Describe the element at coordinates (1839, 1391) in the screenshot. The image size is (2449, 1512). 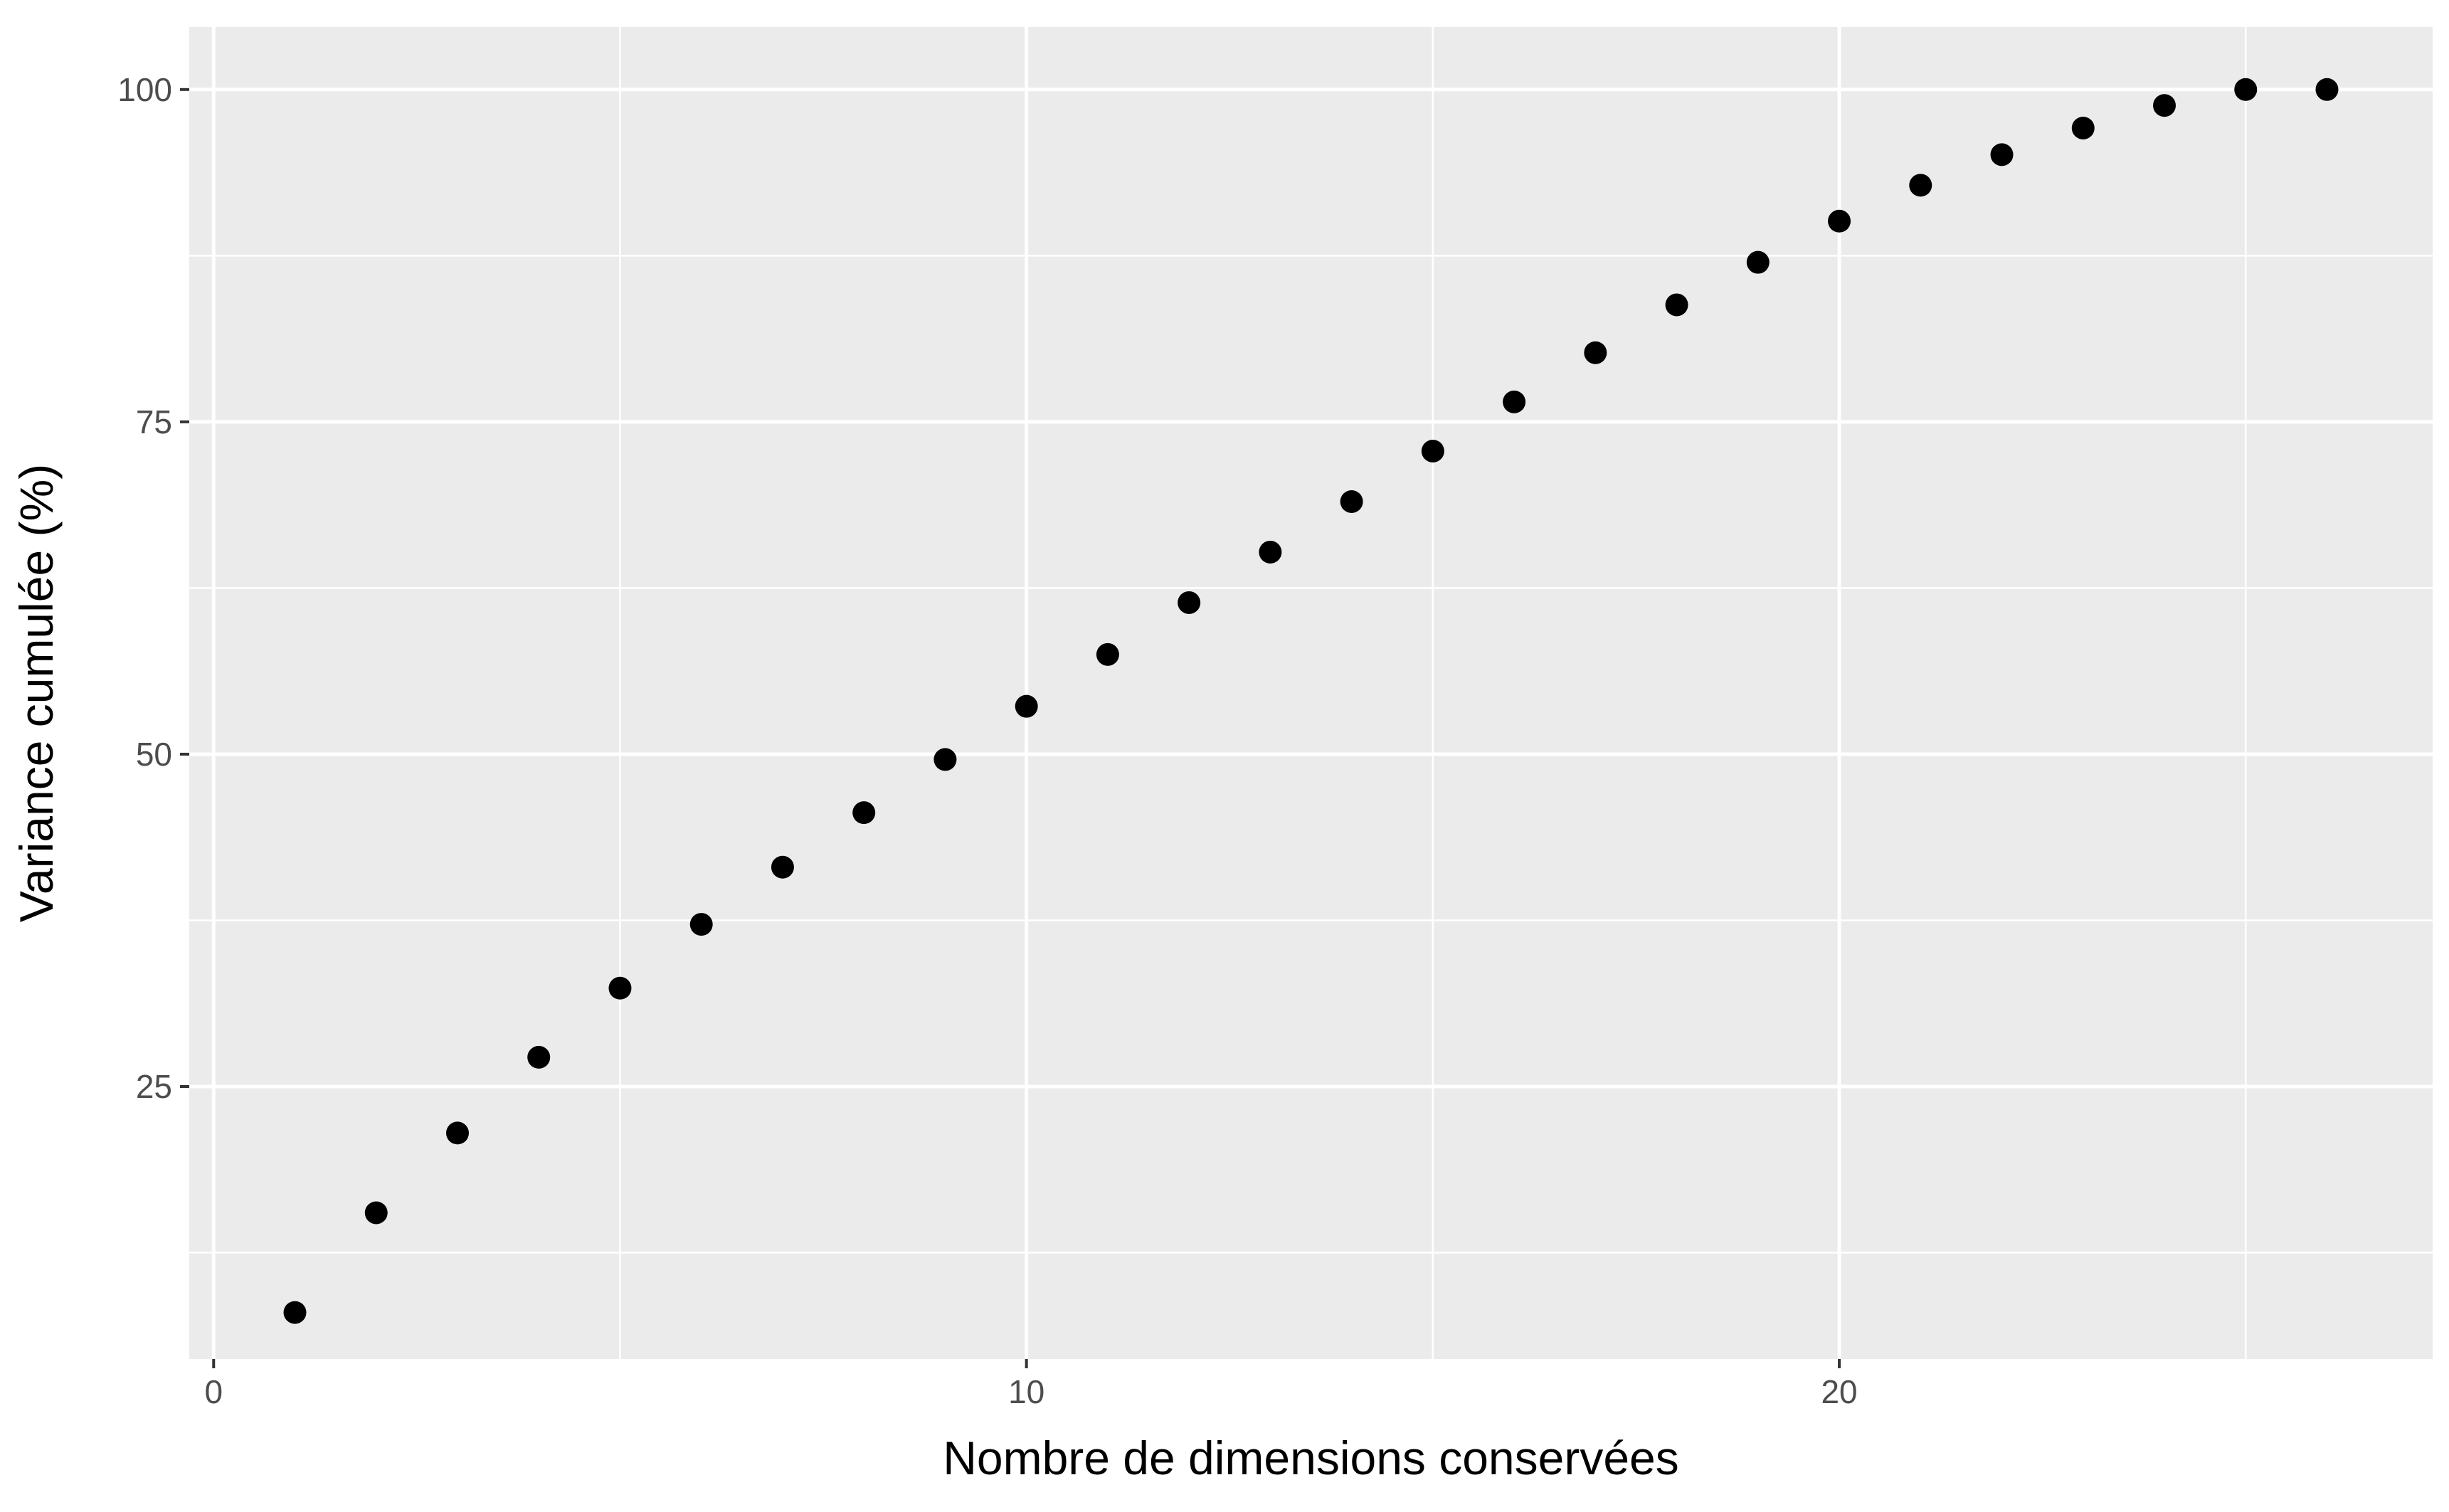
I see `x-tick-label: 20` at that location.